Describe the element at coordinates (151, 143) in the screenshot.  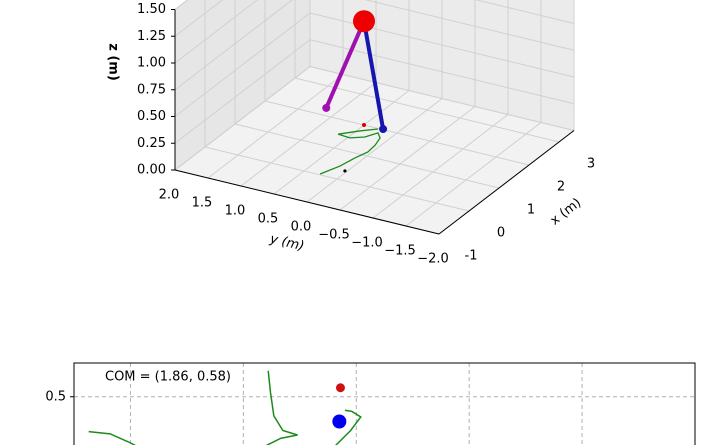
I see `z-tick-label: 0.25` at that location.